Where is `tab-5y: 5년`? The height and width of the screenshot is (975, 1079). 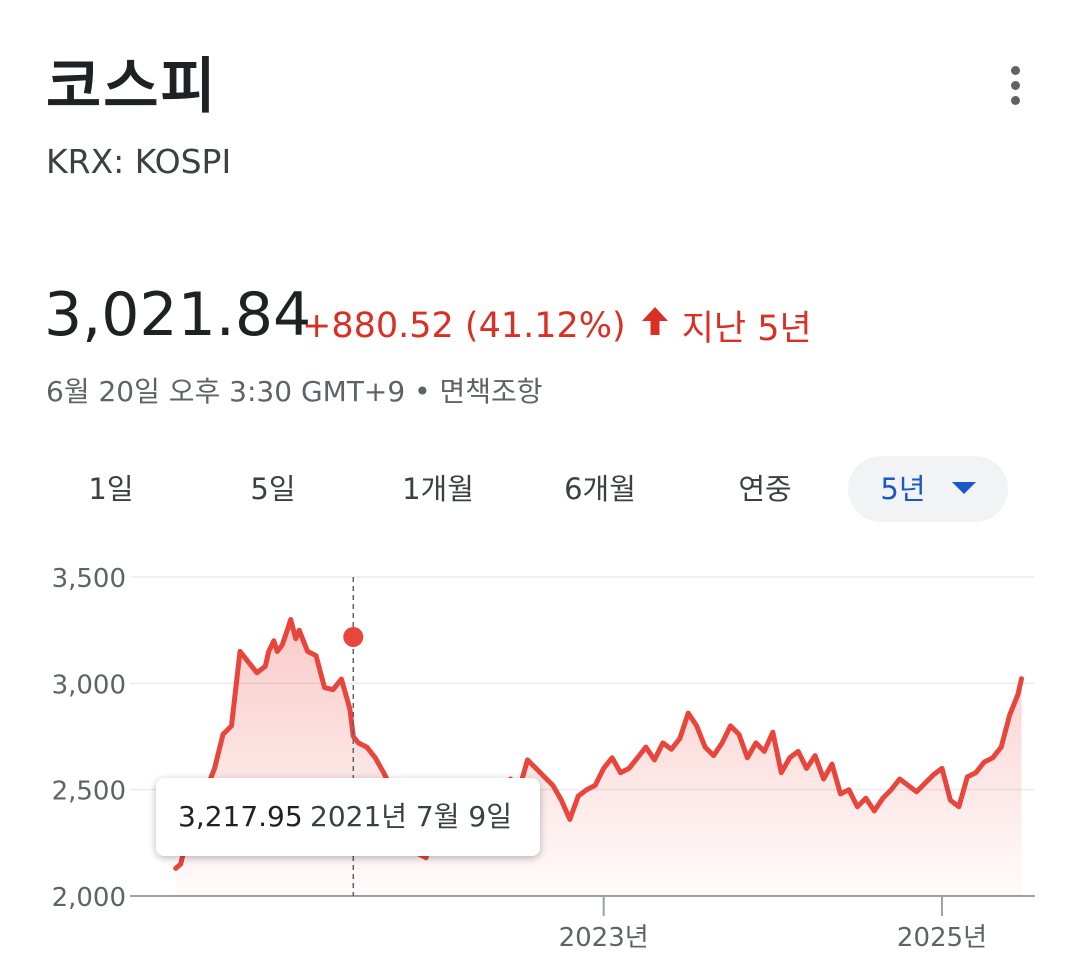
tab-5y: 5년 is located at coordinates (928, 489).